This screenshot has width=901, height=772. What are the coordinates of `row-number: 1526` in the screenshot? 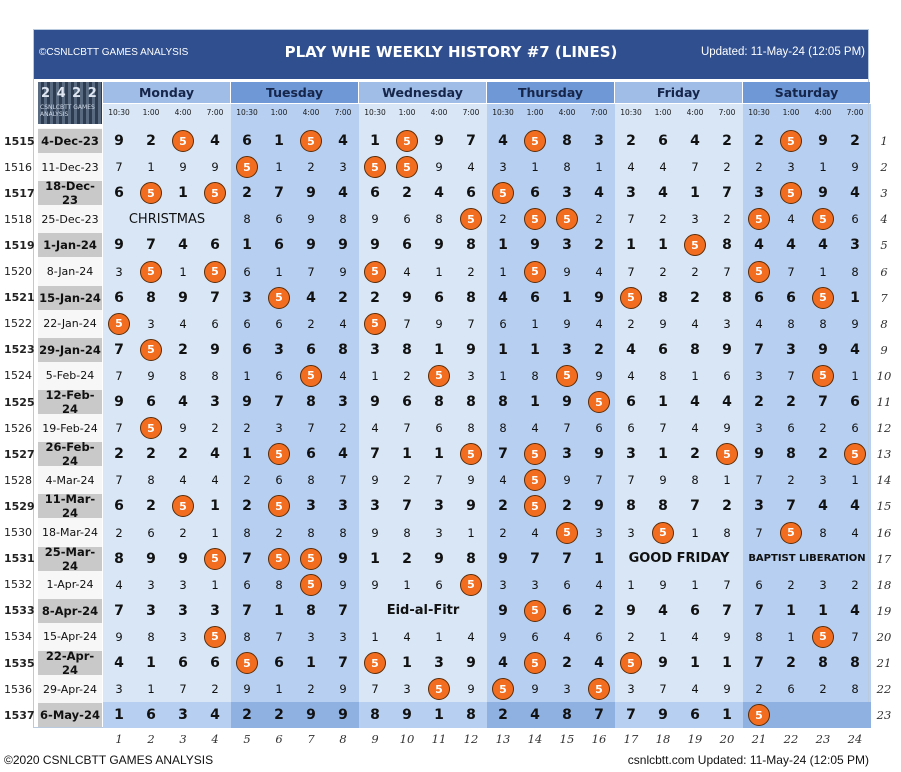 It's located at (18, 428).